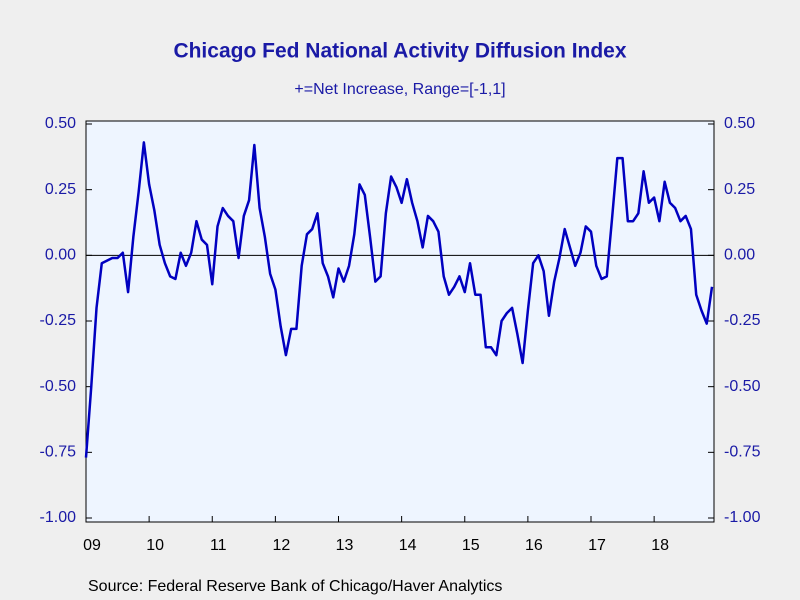 This screenshot has width=800, height=600. I want to click on y-tick-label: 0.25, so click(60, 189).